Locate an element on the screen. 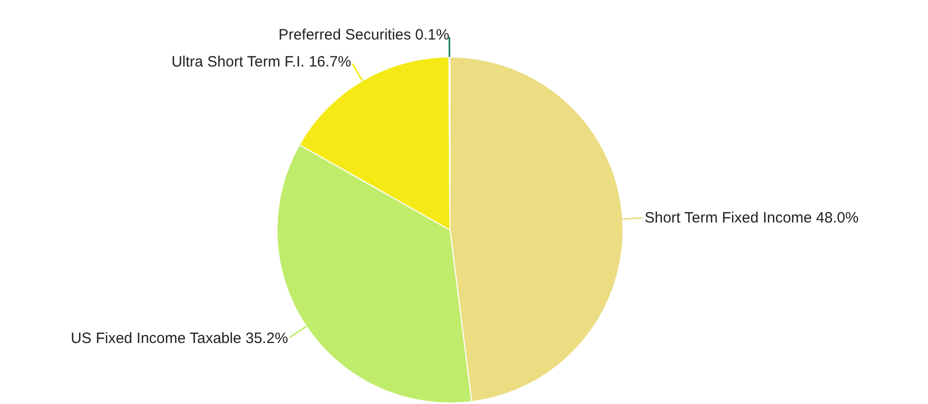 This screenshot has height=404, width=928. slice-label: Ultra Short Term F.I. 16.7% is located at coordinates (261, 61).